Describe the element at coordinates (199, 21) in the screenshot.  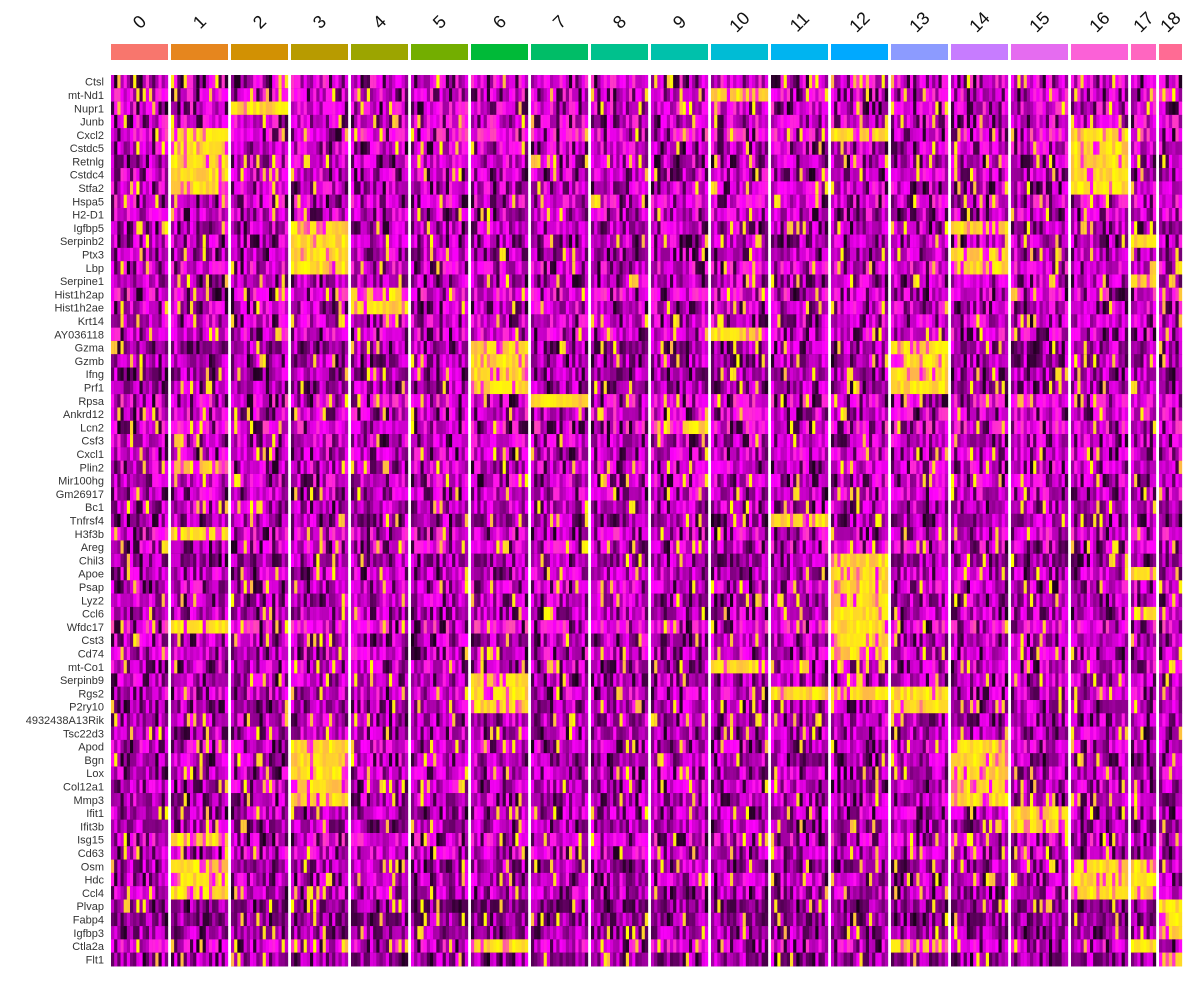
I see `cluster-label-1: 1` at that location.